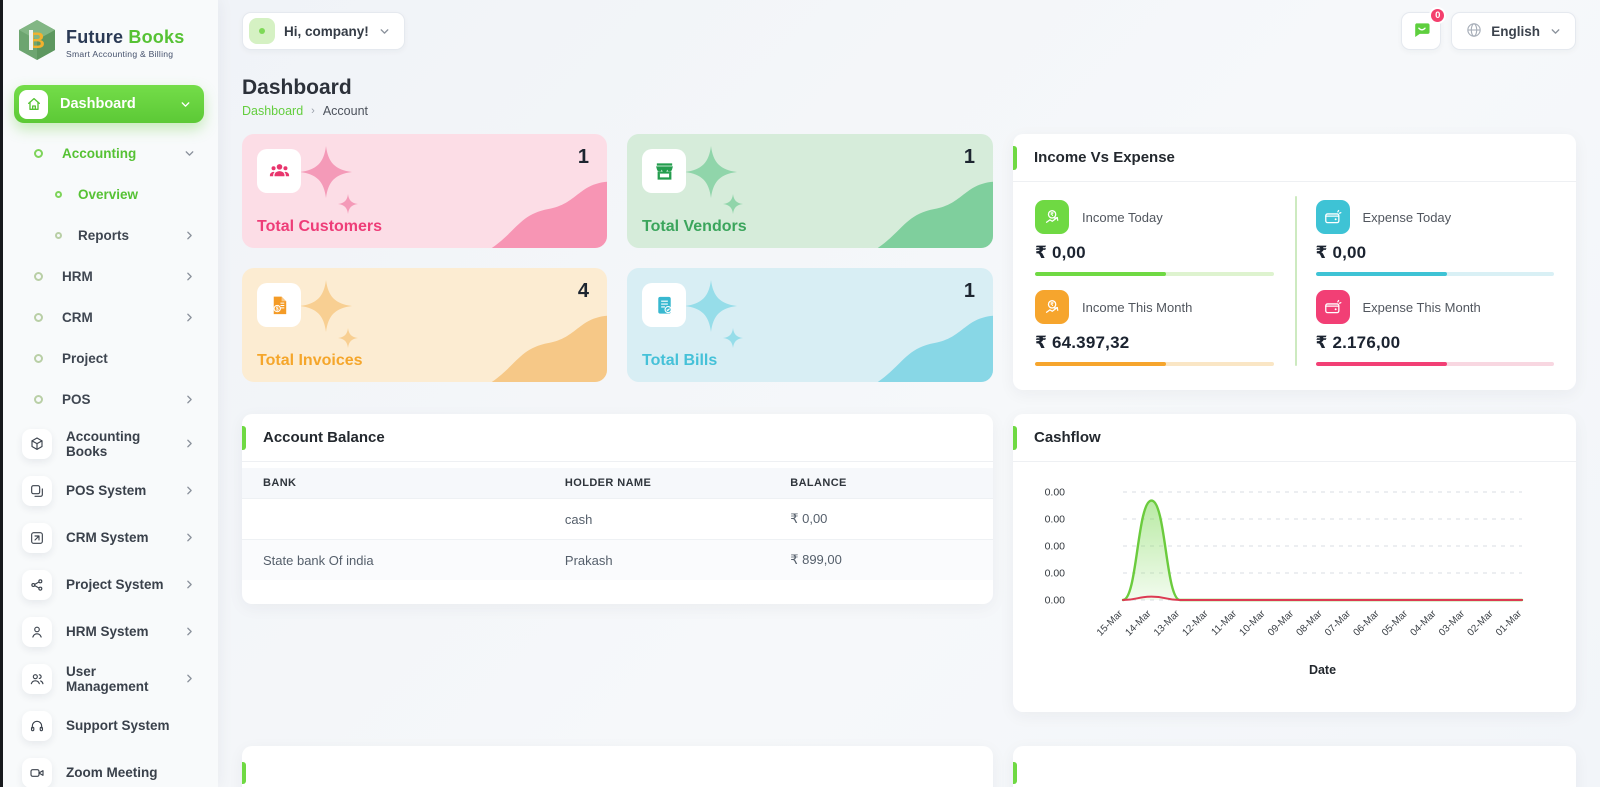 This screenshot has width=1600, height=787. I want to click on stat-label: Total Invoices, so click(310, 360).